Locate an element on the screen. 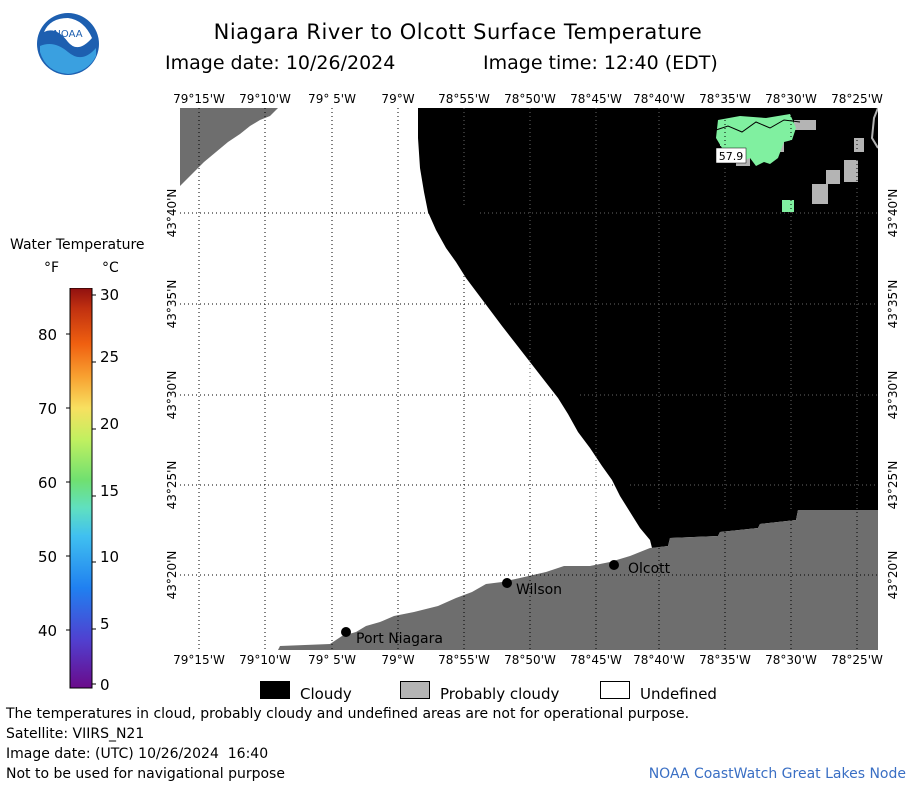 The width and height of the screenshot is (916, 790). place-label: Wilson is located at coordinates (539, 590).